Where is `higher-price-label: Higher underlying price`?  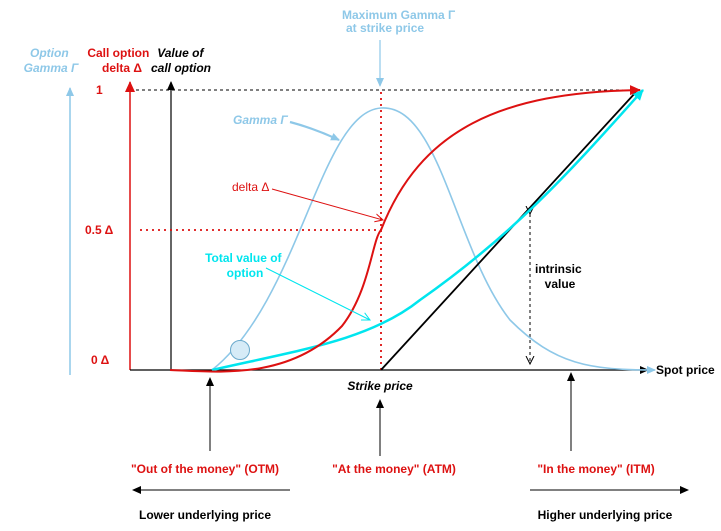 higher-price-label: Higher underlying price is located at coordinates (605, 515).